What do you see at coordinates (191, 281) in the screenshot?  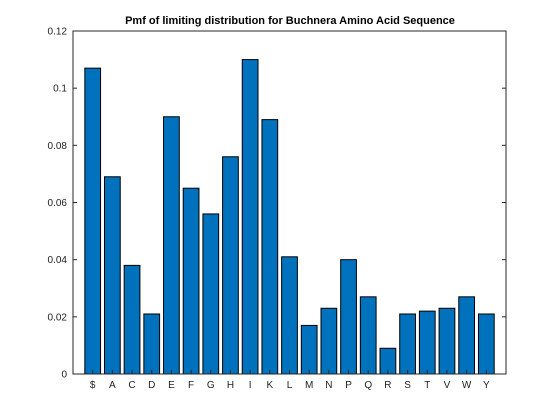 I see `bar-F` at bounding box center [191, 281].